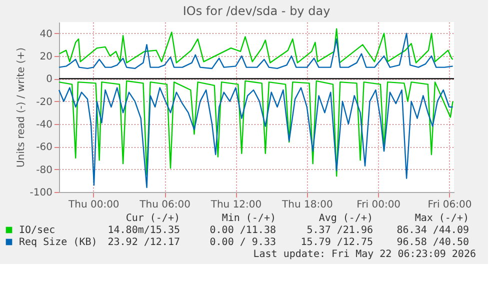 The width and height of the screenshot is (497, 287). Describe the element at coordinates (153, 218) in the screenshot. I see `text: Cur (-/+)` at that location.